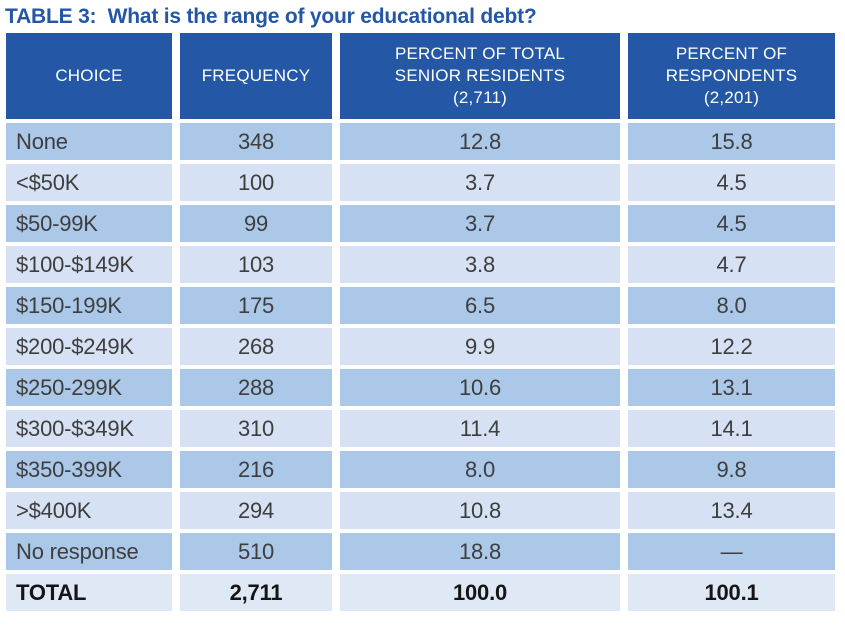 The height and width of the screenshot is (626, 845). What do you see at coordinates (731, 551) in the screenshot?
I see `percent-respondents-cell: —` at bounding box center [731, 551].